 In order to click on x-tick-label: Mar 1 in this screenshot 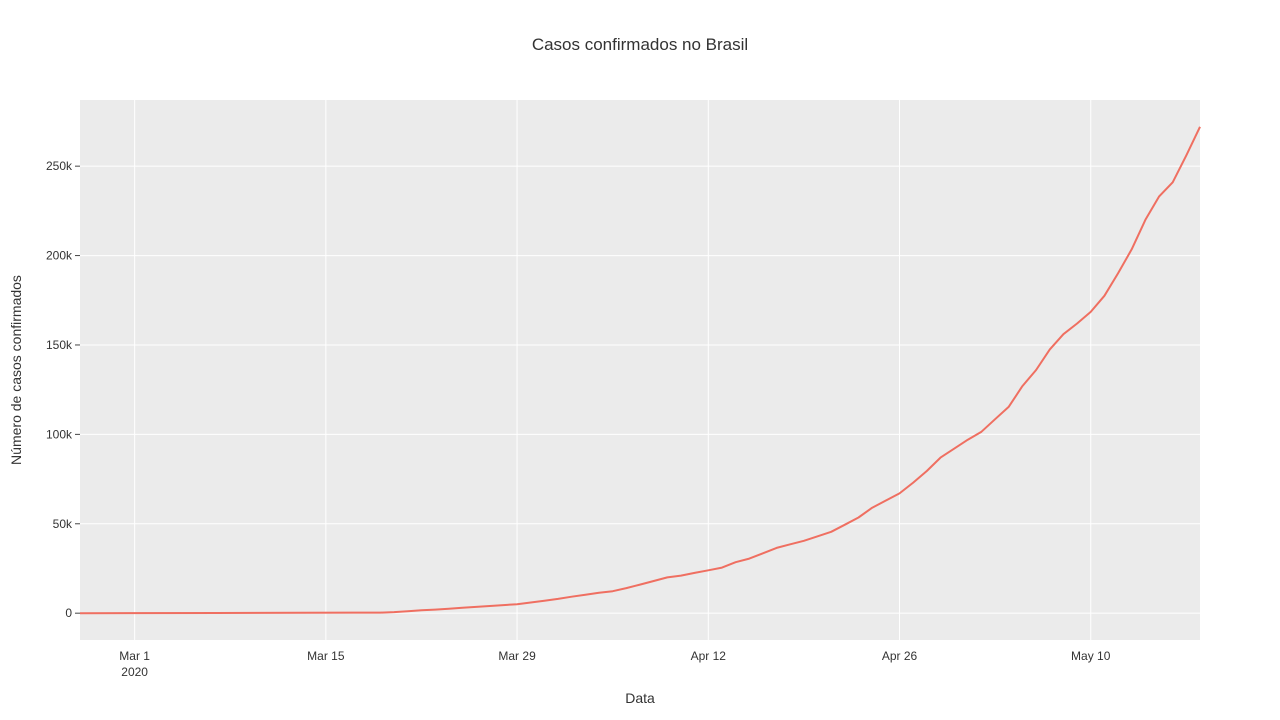, I will do `click(134, 656)`.